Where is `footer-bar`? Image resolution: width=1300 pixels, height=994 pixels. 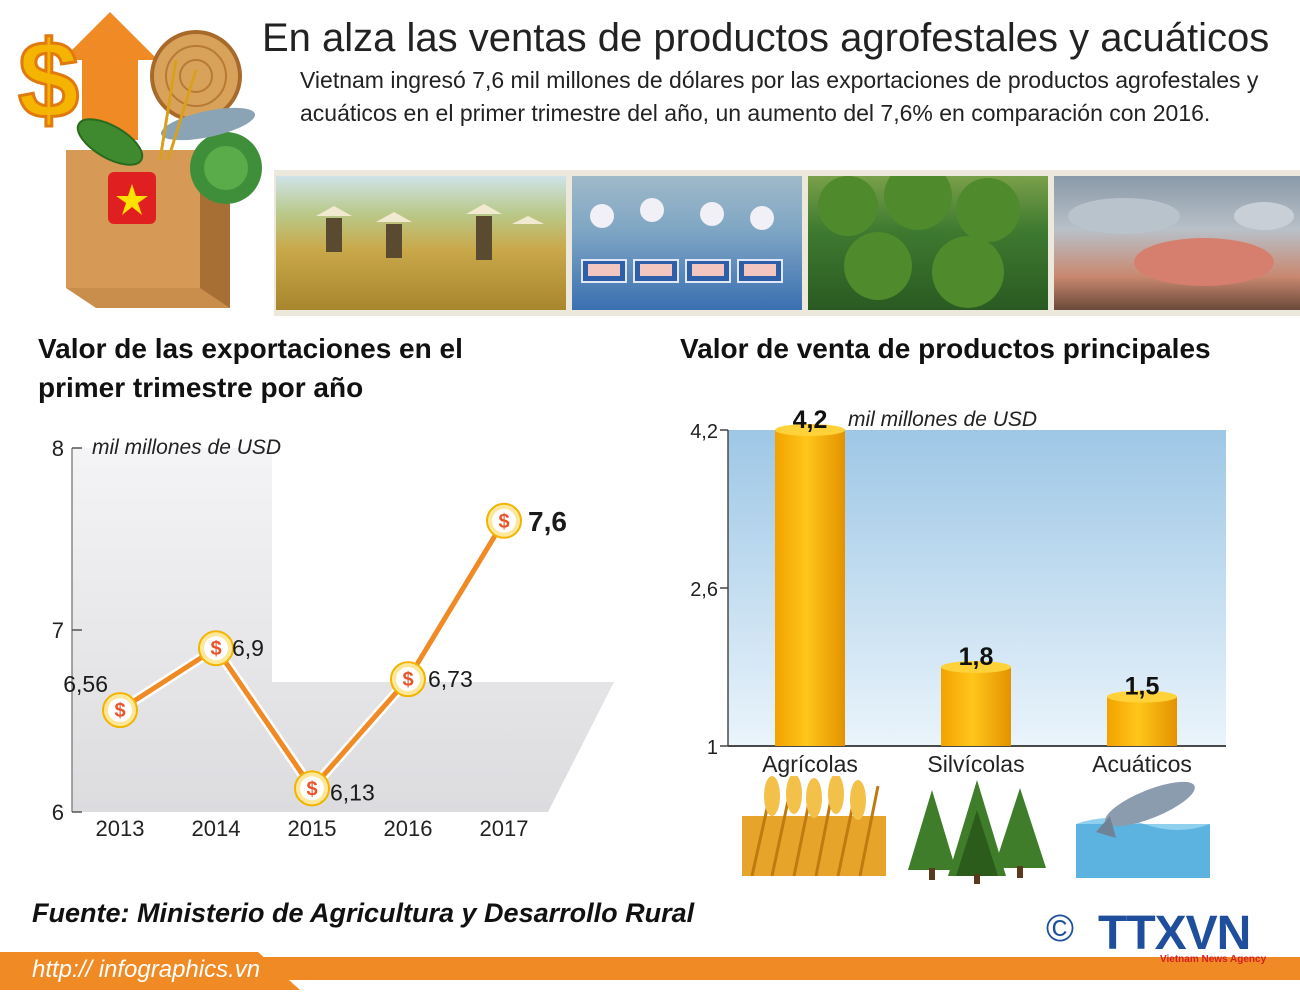
footer-bar is located at coordinates (650, 968).